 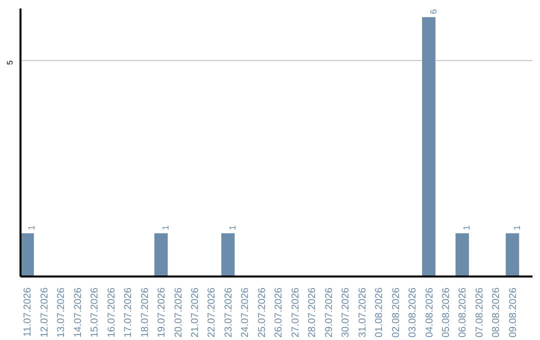 I want to click on x-tick-label: 11.07.2026, so click(x=28, y=312).